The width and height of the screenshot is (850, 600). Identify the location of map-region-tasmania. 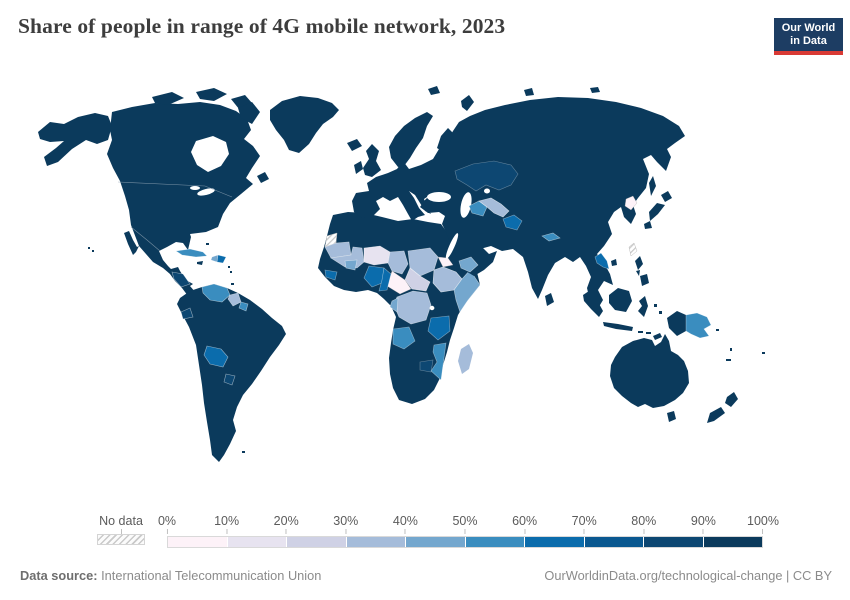
(671, 416).